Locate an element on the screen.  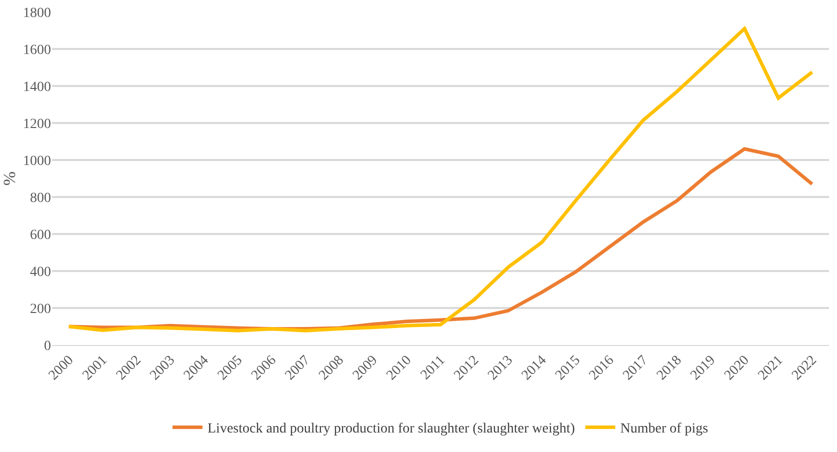
y-tick-label: 600 is located at coordinates (40, 235).